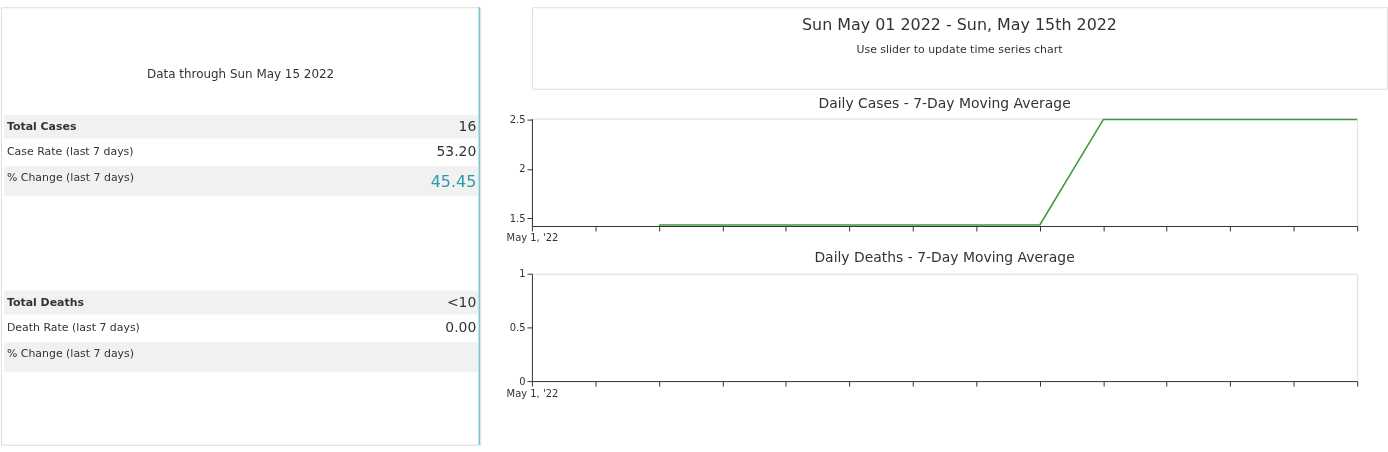 This screenshot has width=1388, height=452. I want to click on y-tick-label: 2.5, so click(517, 120).